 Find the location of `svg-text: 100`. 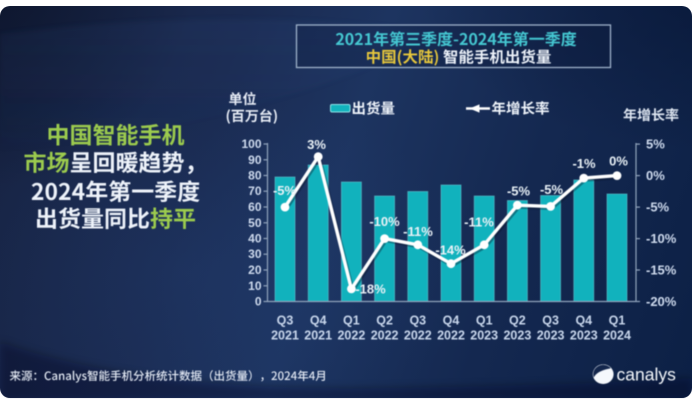

svg-text: 100 is located at coordinates (251, 144).